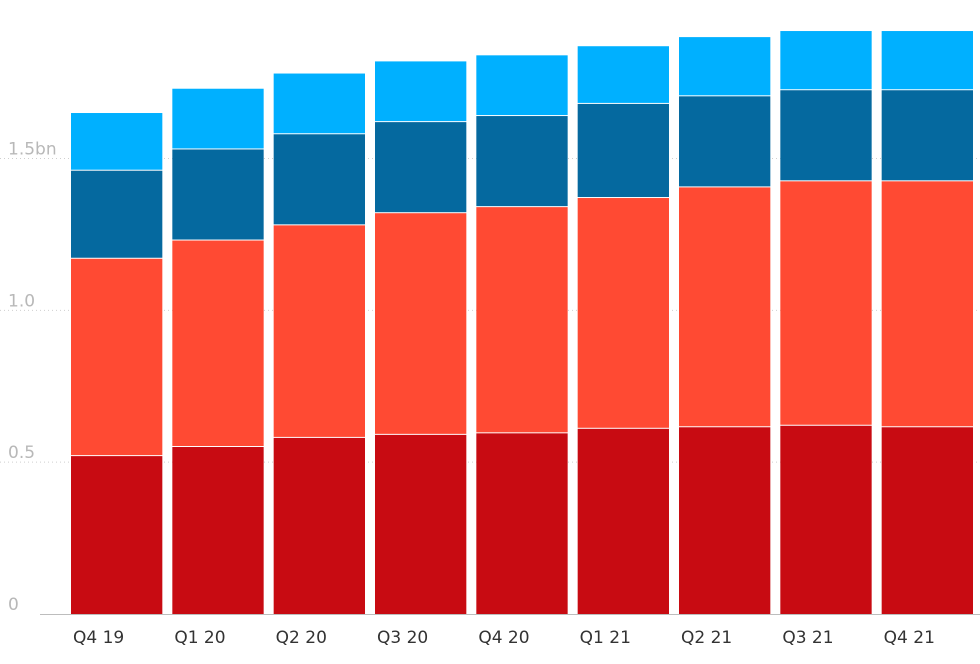 The width and height of the screenshot is (980, 664). I want to click on x-tick-label: Q4 20, so click(503, 638).